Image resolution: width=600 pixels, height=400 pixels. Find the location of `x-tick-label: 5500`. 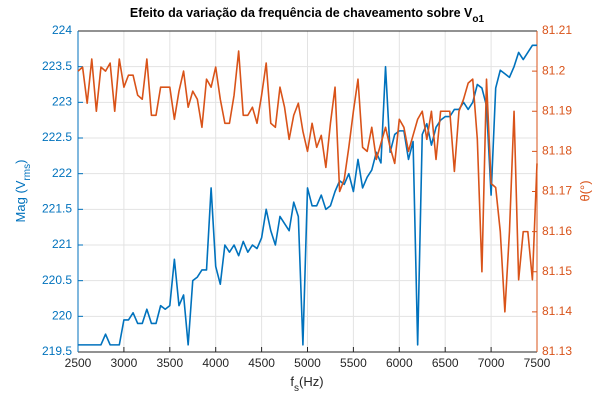

x-tick-label: 5500 is located at coordinates (353, 363).